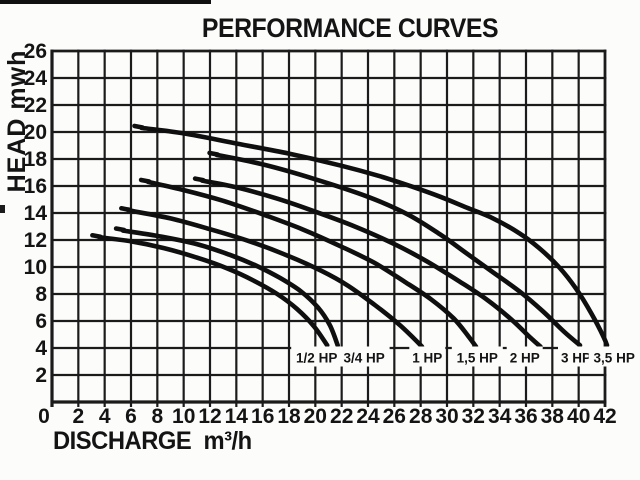 The width and height of the screenshot is (640, 480). Describe the element at coordinates (157, 416) in the screenshot. I see `x-tick-label: 8` at that location.